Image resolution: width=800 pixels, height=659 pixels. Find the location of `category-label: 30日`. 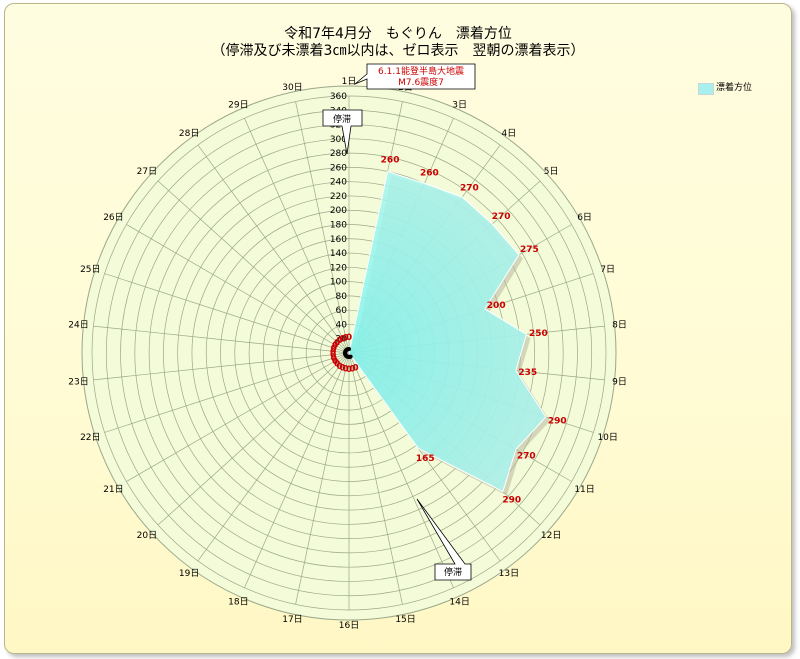

category-label: 30日 is located at coordinates (292, 87).